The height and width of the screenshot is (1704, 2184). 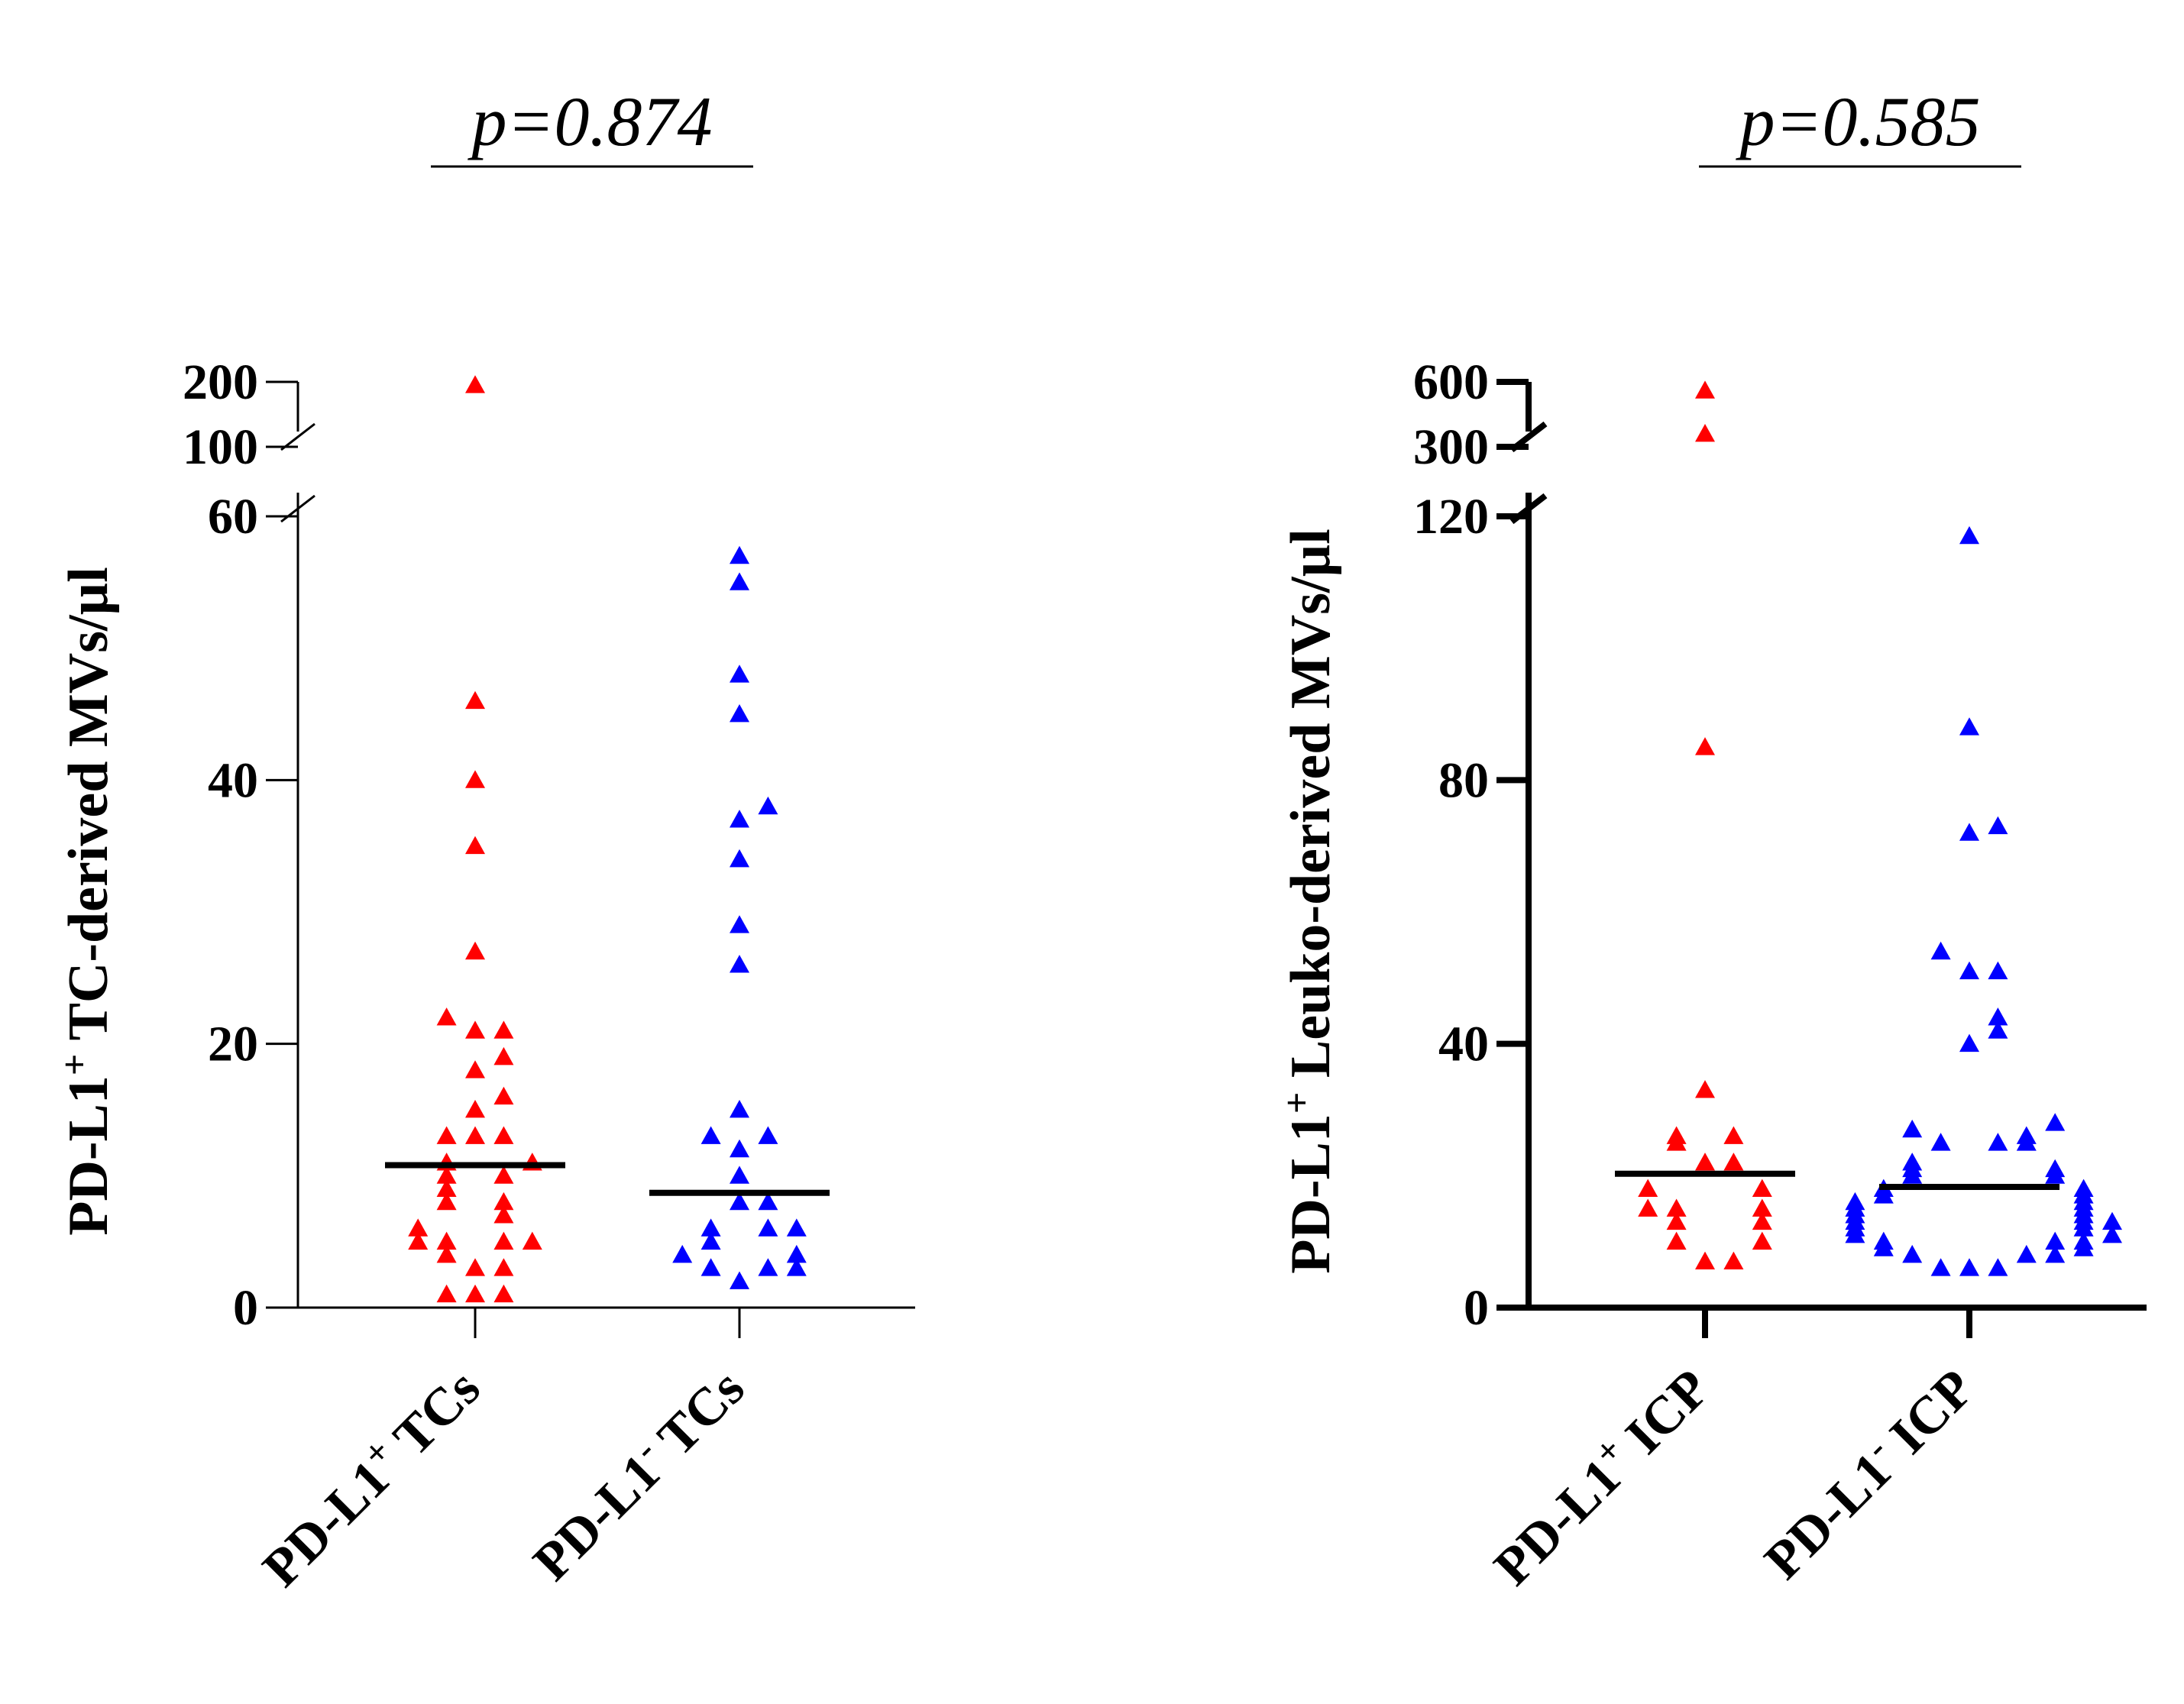 What do you see at coordinates (89, 810) in the screenshot?
I see `y-axis-label-rest: TC-derived MVs/µl` at bounding box center [89, 810].